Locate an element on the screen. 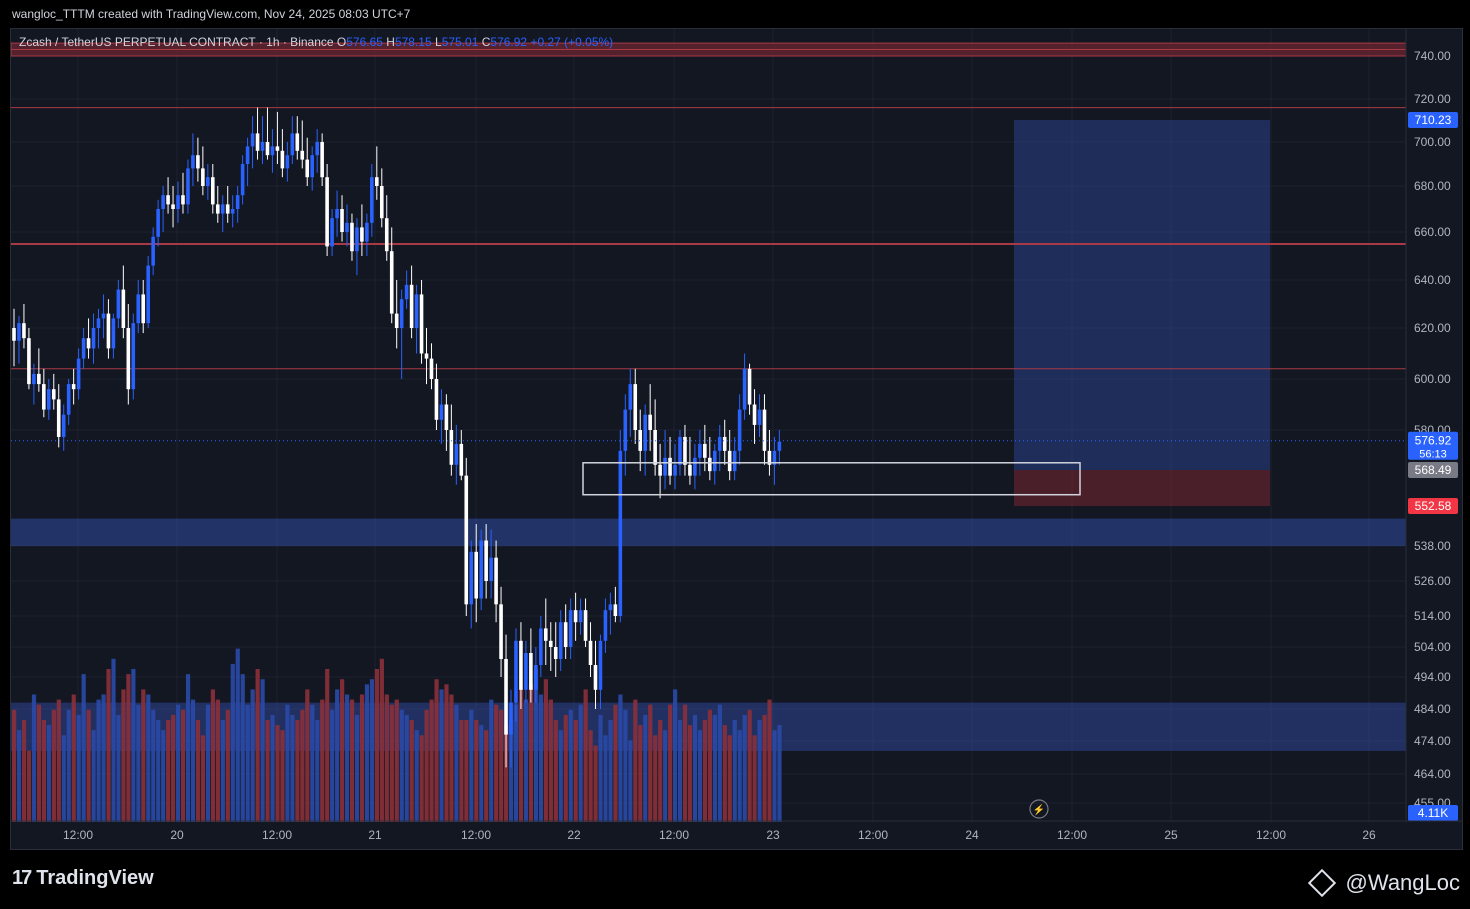  countdown-label: 56:13 is located at coordinates (1433, 455).